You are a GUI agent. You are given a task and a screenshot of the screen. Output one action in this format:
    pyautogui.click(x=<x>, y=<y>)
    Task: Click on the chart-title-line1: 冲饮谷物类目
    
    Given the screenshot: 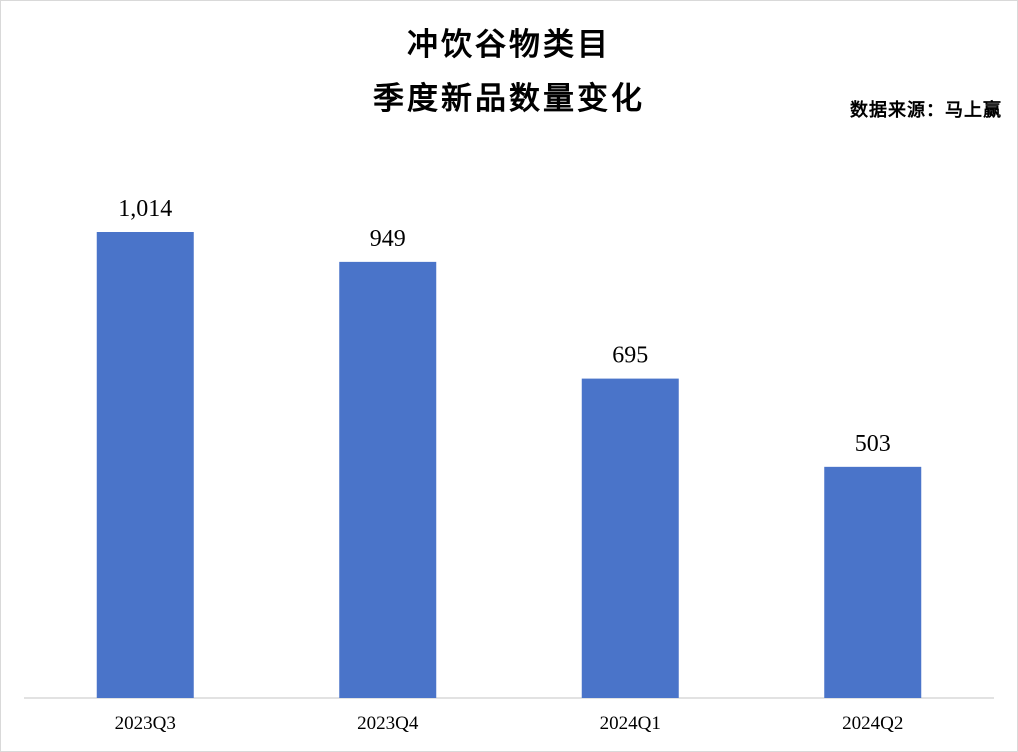 What is the action you would take?
    pyautogui.click(x=509, y=45)
    